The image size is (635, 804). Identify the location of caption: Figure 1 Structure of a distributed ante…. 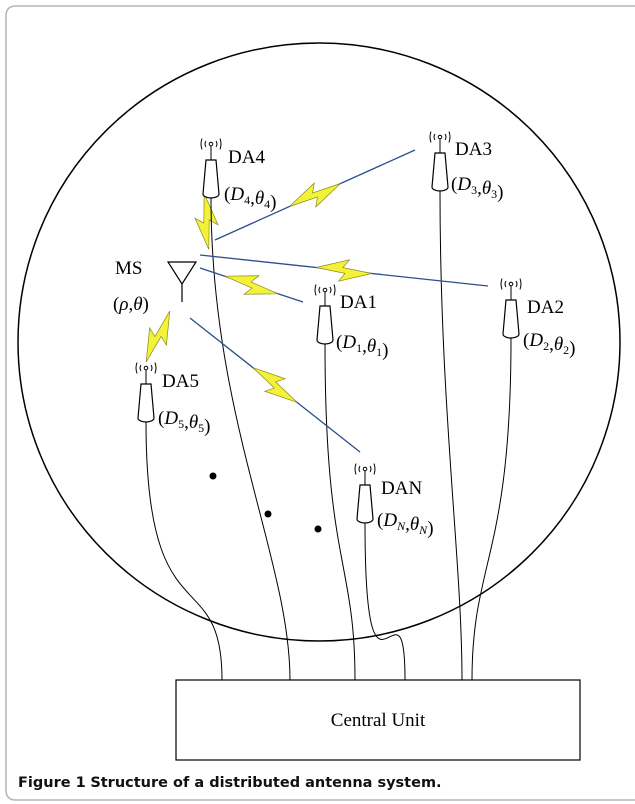
(230, 783).